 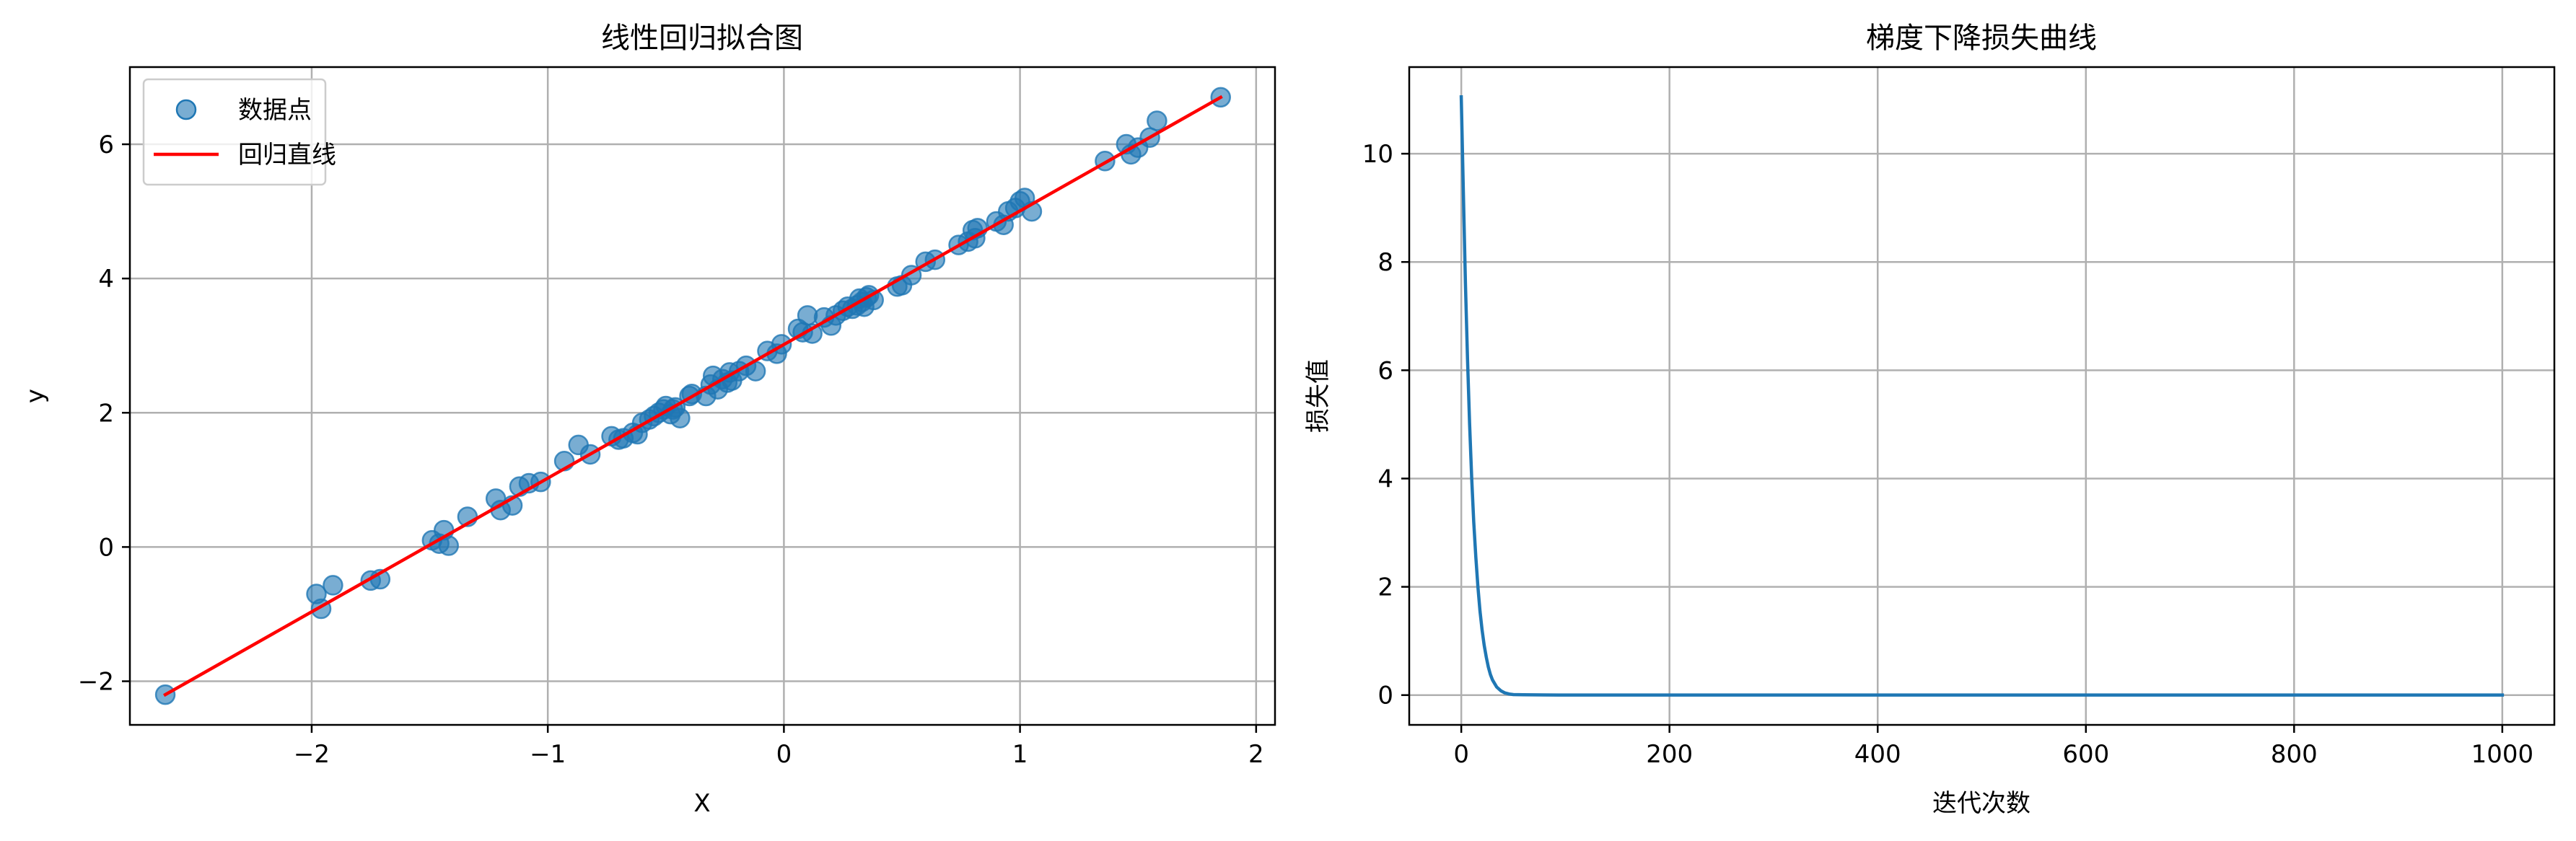 I want to click on loss-x-tick-label: 0, so click(x=1461, y=754).